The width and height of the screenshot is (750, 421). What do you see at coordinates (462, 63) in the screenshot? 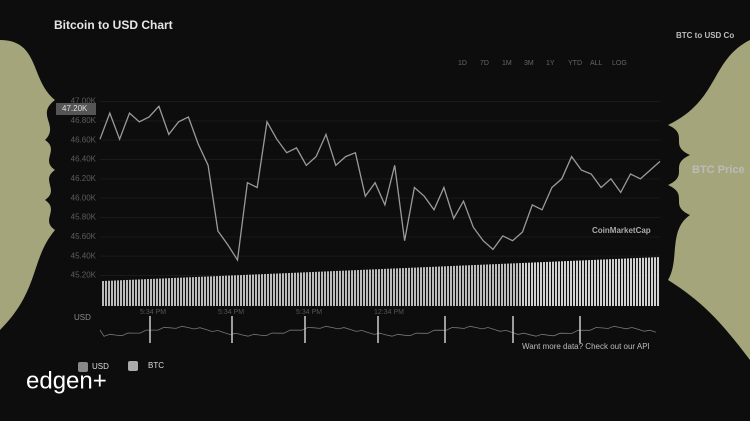
I see `range-button: 1D` at bounding box center [462, 63].